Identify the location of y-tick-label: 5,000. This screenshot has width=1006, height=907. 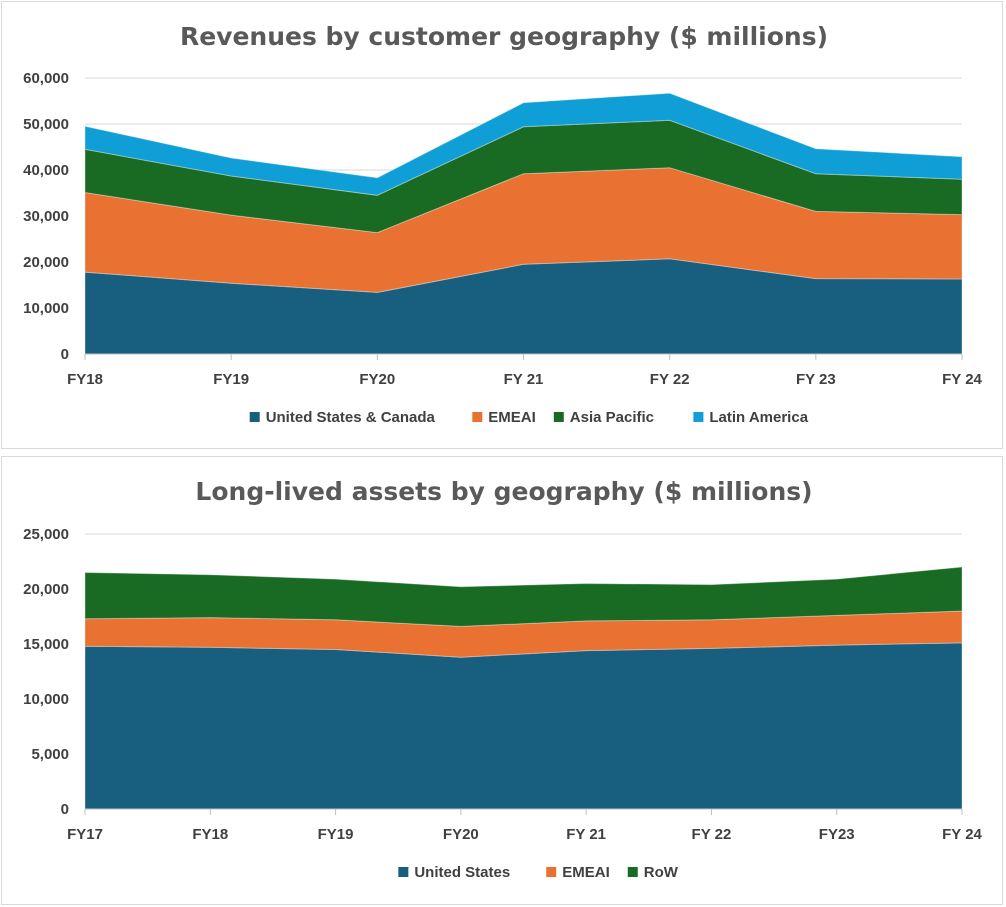
(50, 754).